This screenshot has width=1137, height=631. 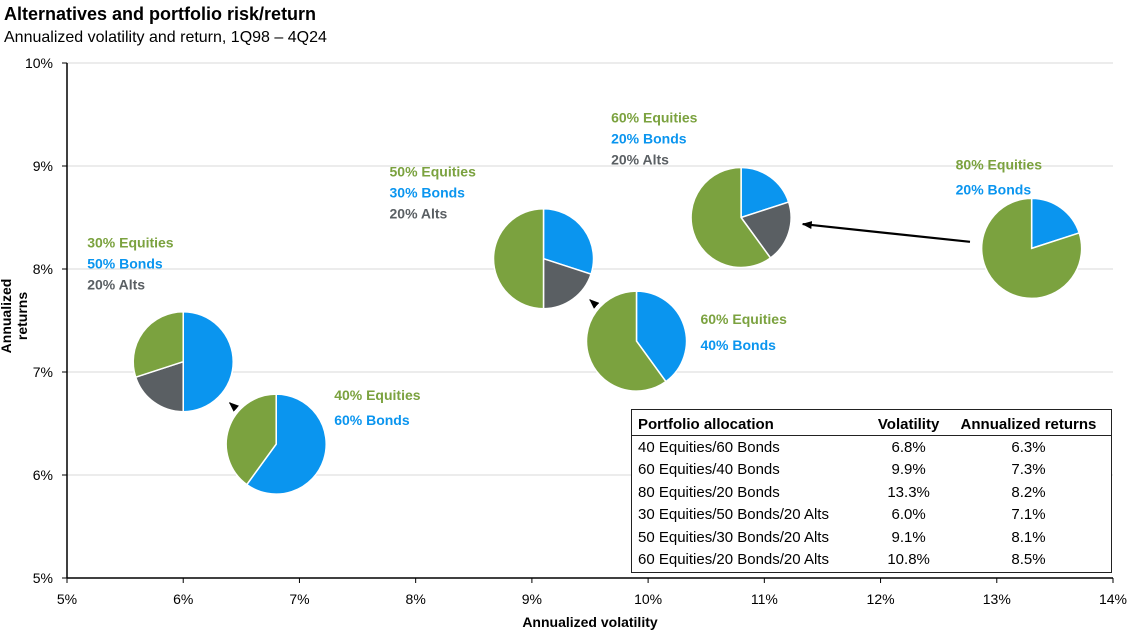 I want to click on cell-volatility: 10.8%, so click(x=908, y=560).